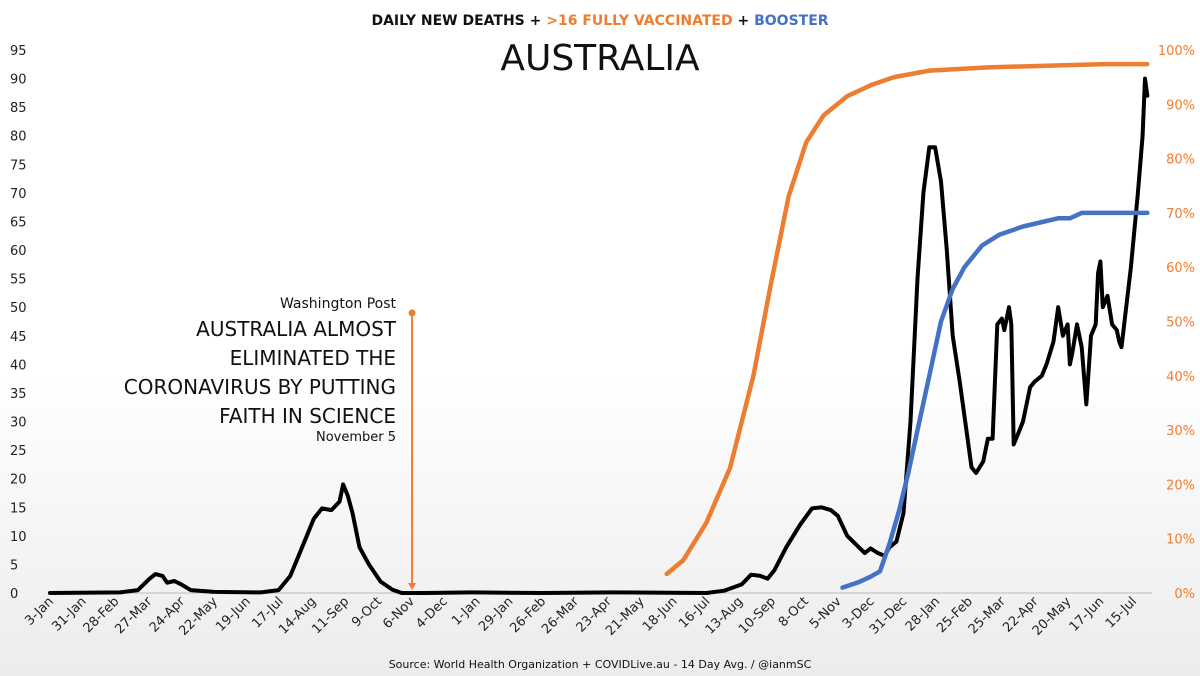 Image resolution: width=1200 pixels, height=676 pixels. What do you see at coordinates (233, 614) in the screenshot?
I see `x-tick-19-jun: 19-Jun` at bounding box center [233, 614].